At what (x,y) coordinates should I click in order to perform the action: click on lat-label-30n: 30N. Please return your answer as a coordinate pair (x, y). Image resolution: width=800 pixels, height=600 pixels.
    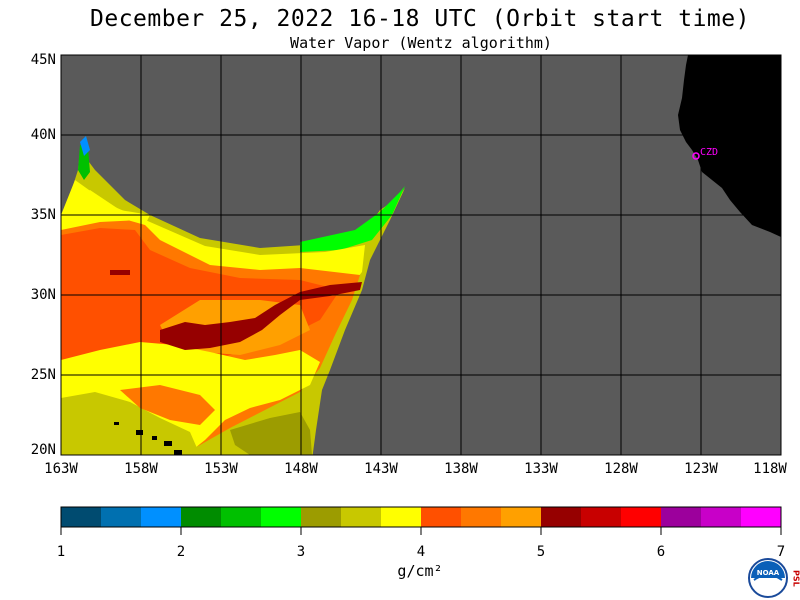
    Looking at the image, I should click on (43, 295).